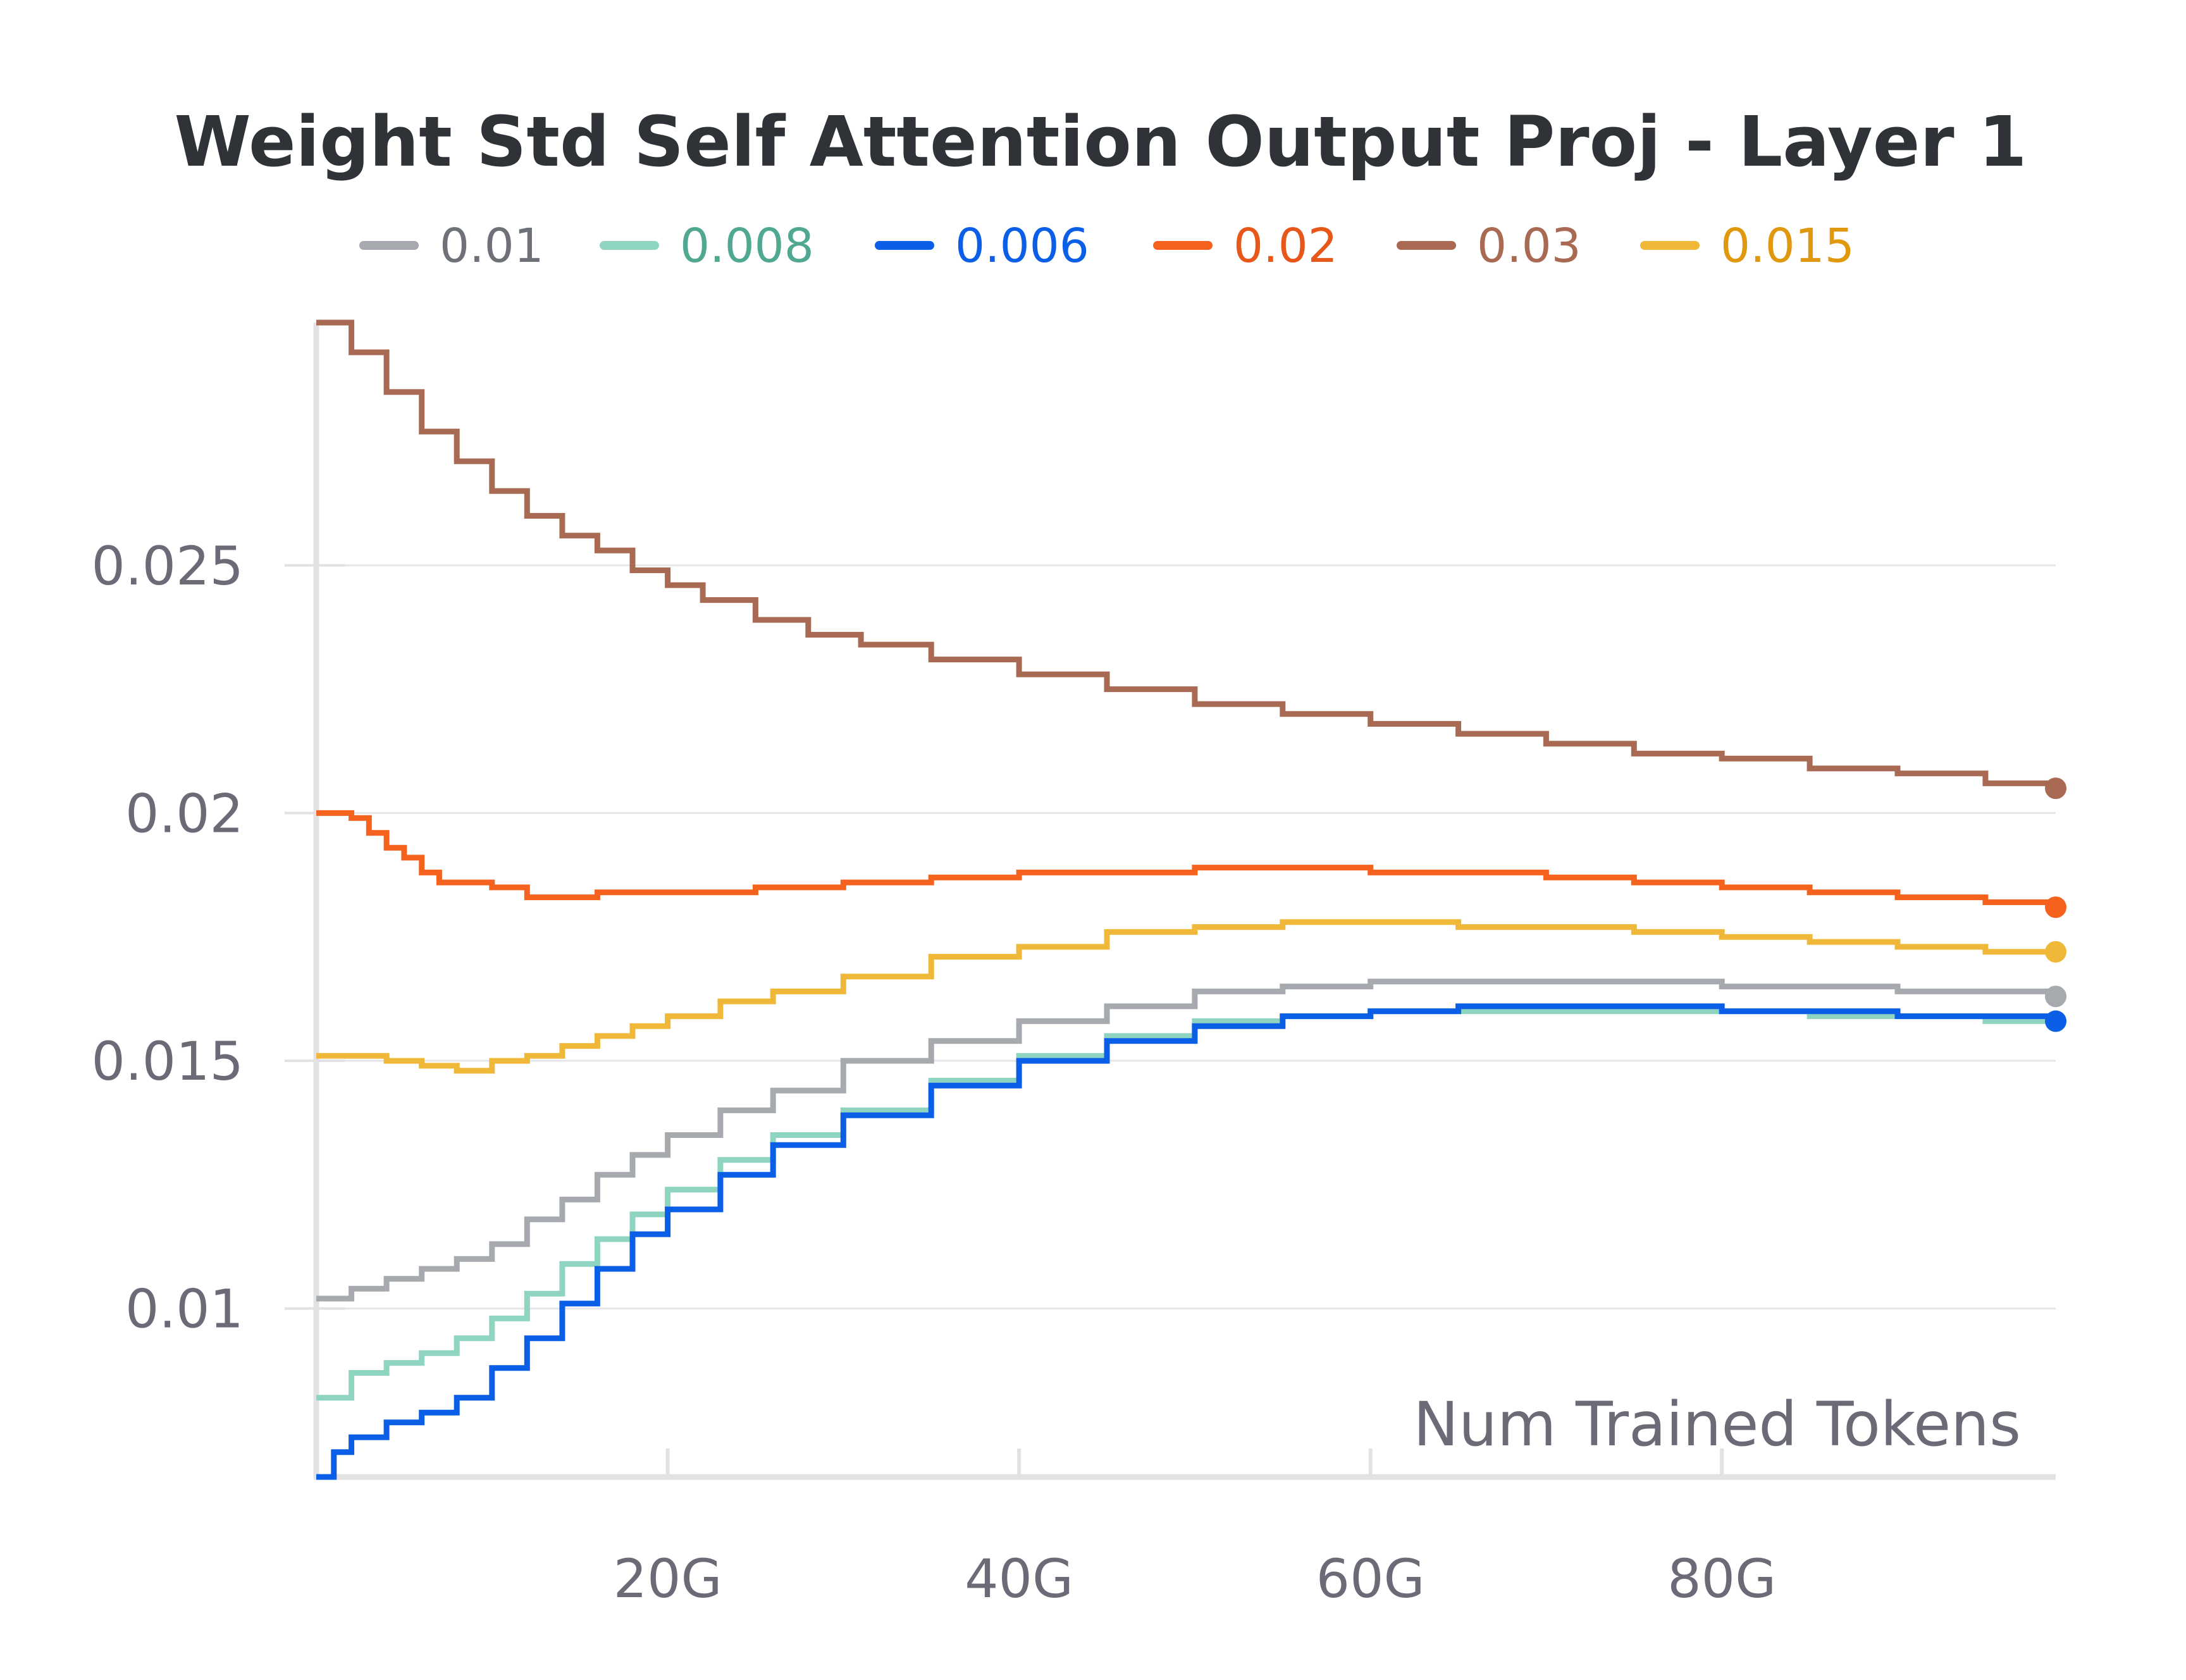 This screenshot has width=2186, height=1680. What do you see at coordinates (184, 1309) in the screenshot?
I see `y-tick-label-0: 0.01` at bounding box center [184, 1309].